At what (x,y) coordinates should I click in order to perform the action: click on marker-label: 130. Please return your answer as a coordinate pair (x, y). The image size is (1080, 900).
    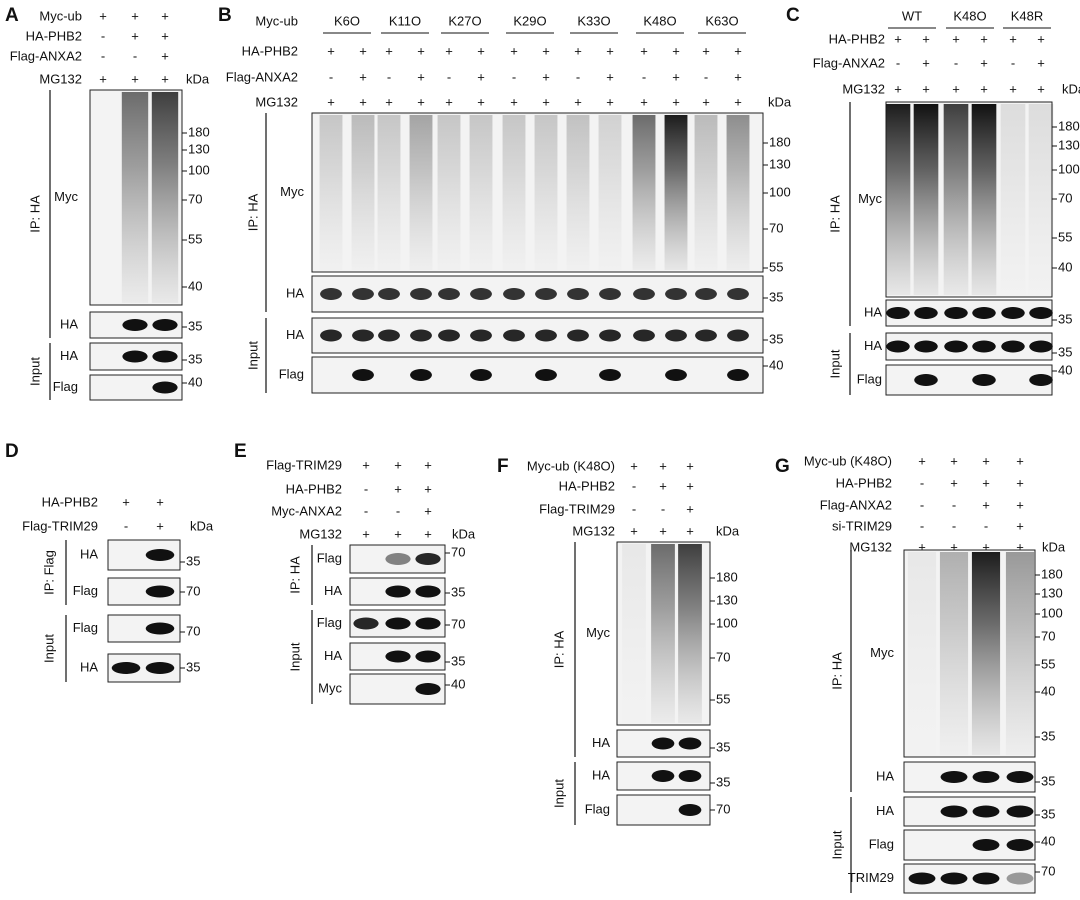
    Looking at the image, I should click on (727, 599).